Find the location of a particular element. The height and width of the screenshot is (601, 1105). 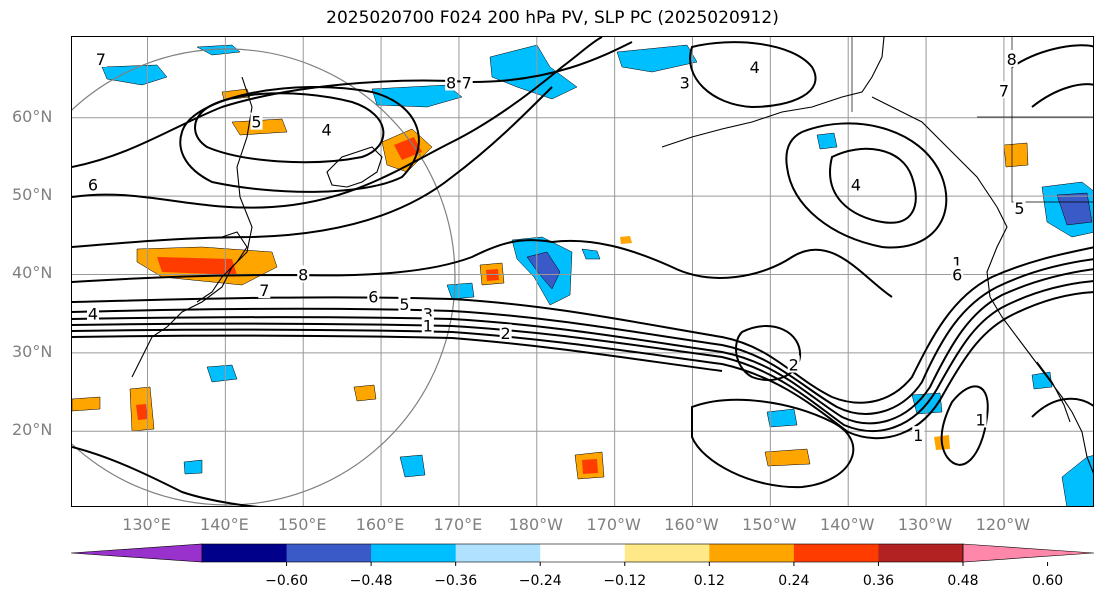

longitude-label: 170°W is located at coordinates (613, 524).